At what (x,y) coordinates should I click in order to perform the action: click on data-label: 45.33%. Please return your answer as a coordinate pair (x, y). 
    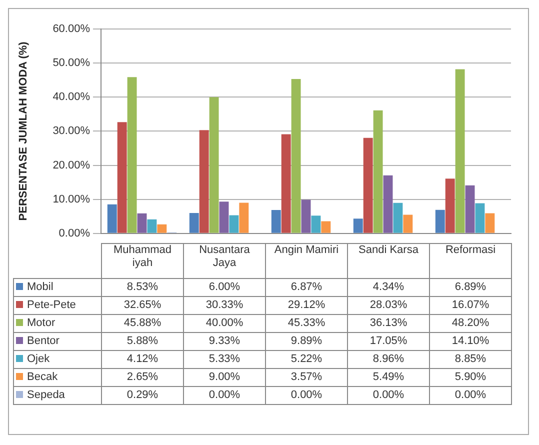
    Looking at the image, I should click on (307, 323).